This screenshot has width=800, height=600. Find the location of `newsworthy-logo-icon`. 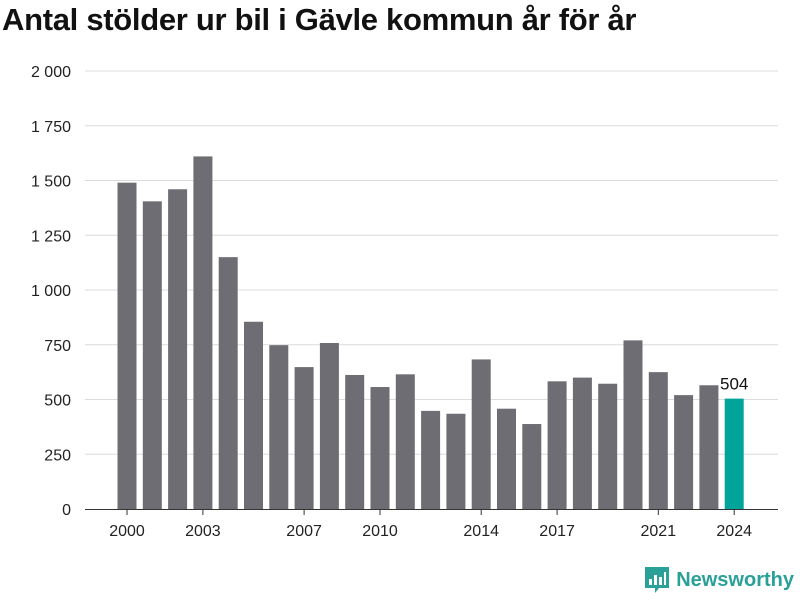

newsworthy-logo-icon is located at coordinates (657, 580).